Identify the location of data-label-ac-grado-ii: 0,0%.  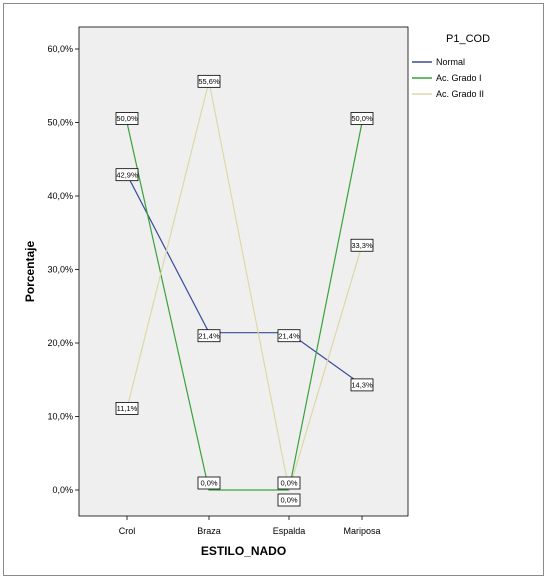
(289, 500).